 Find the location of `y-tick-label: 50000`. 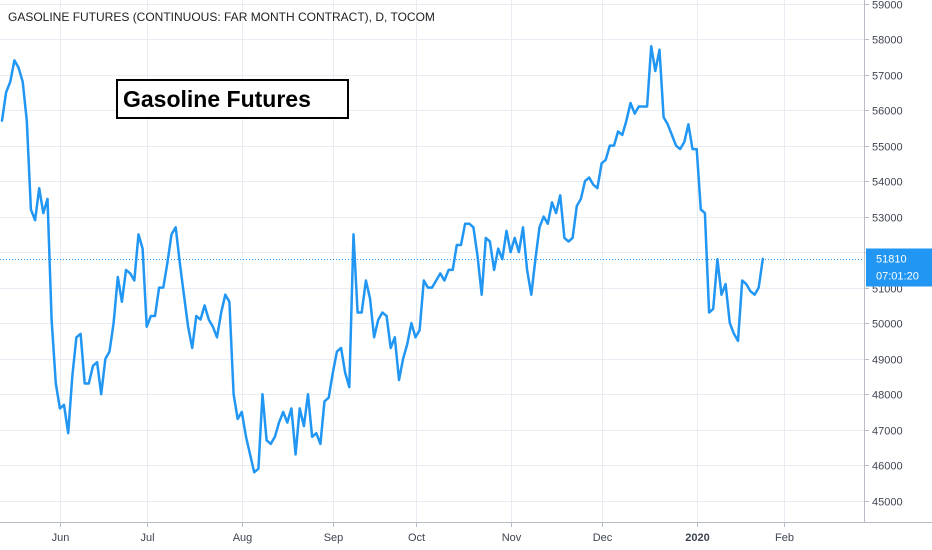

y-tick-label: 50000 is located at coordinates (887, 325).